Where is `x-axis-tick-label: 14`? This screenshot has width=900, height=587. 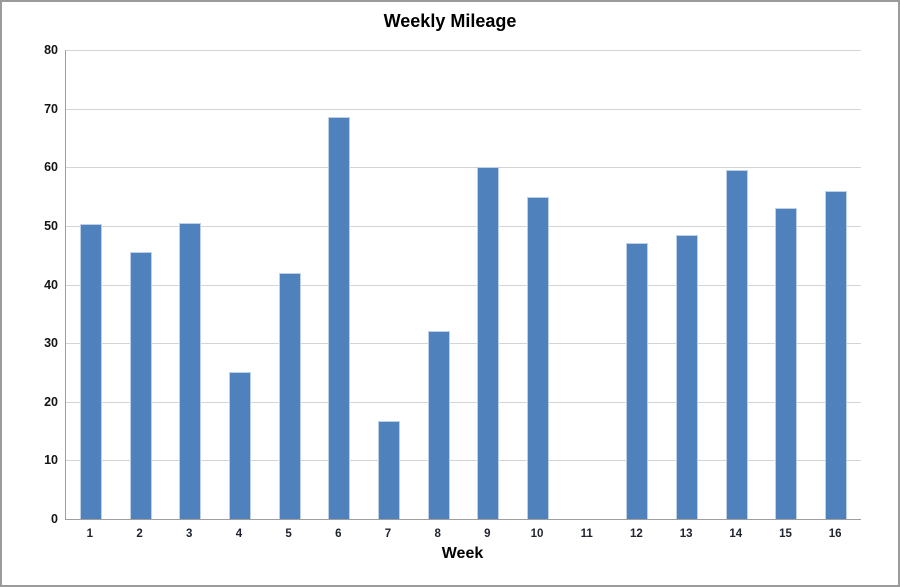
x-axis-tick-label: 14 is located at coordinates (736, 534).